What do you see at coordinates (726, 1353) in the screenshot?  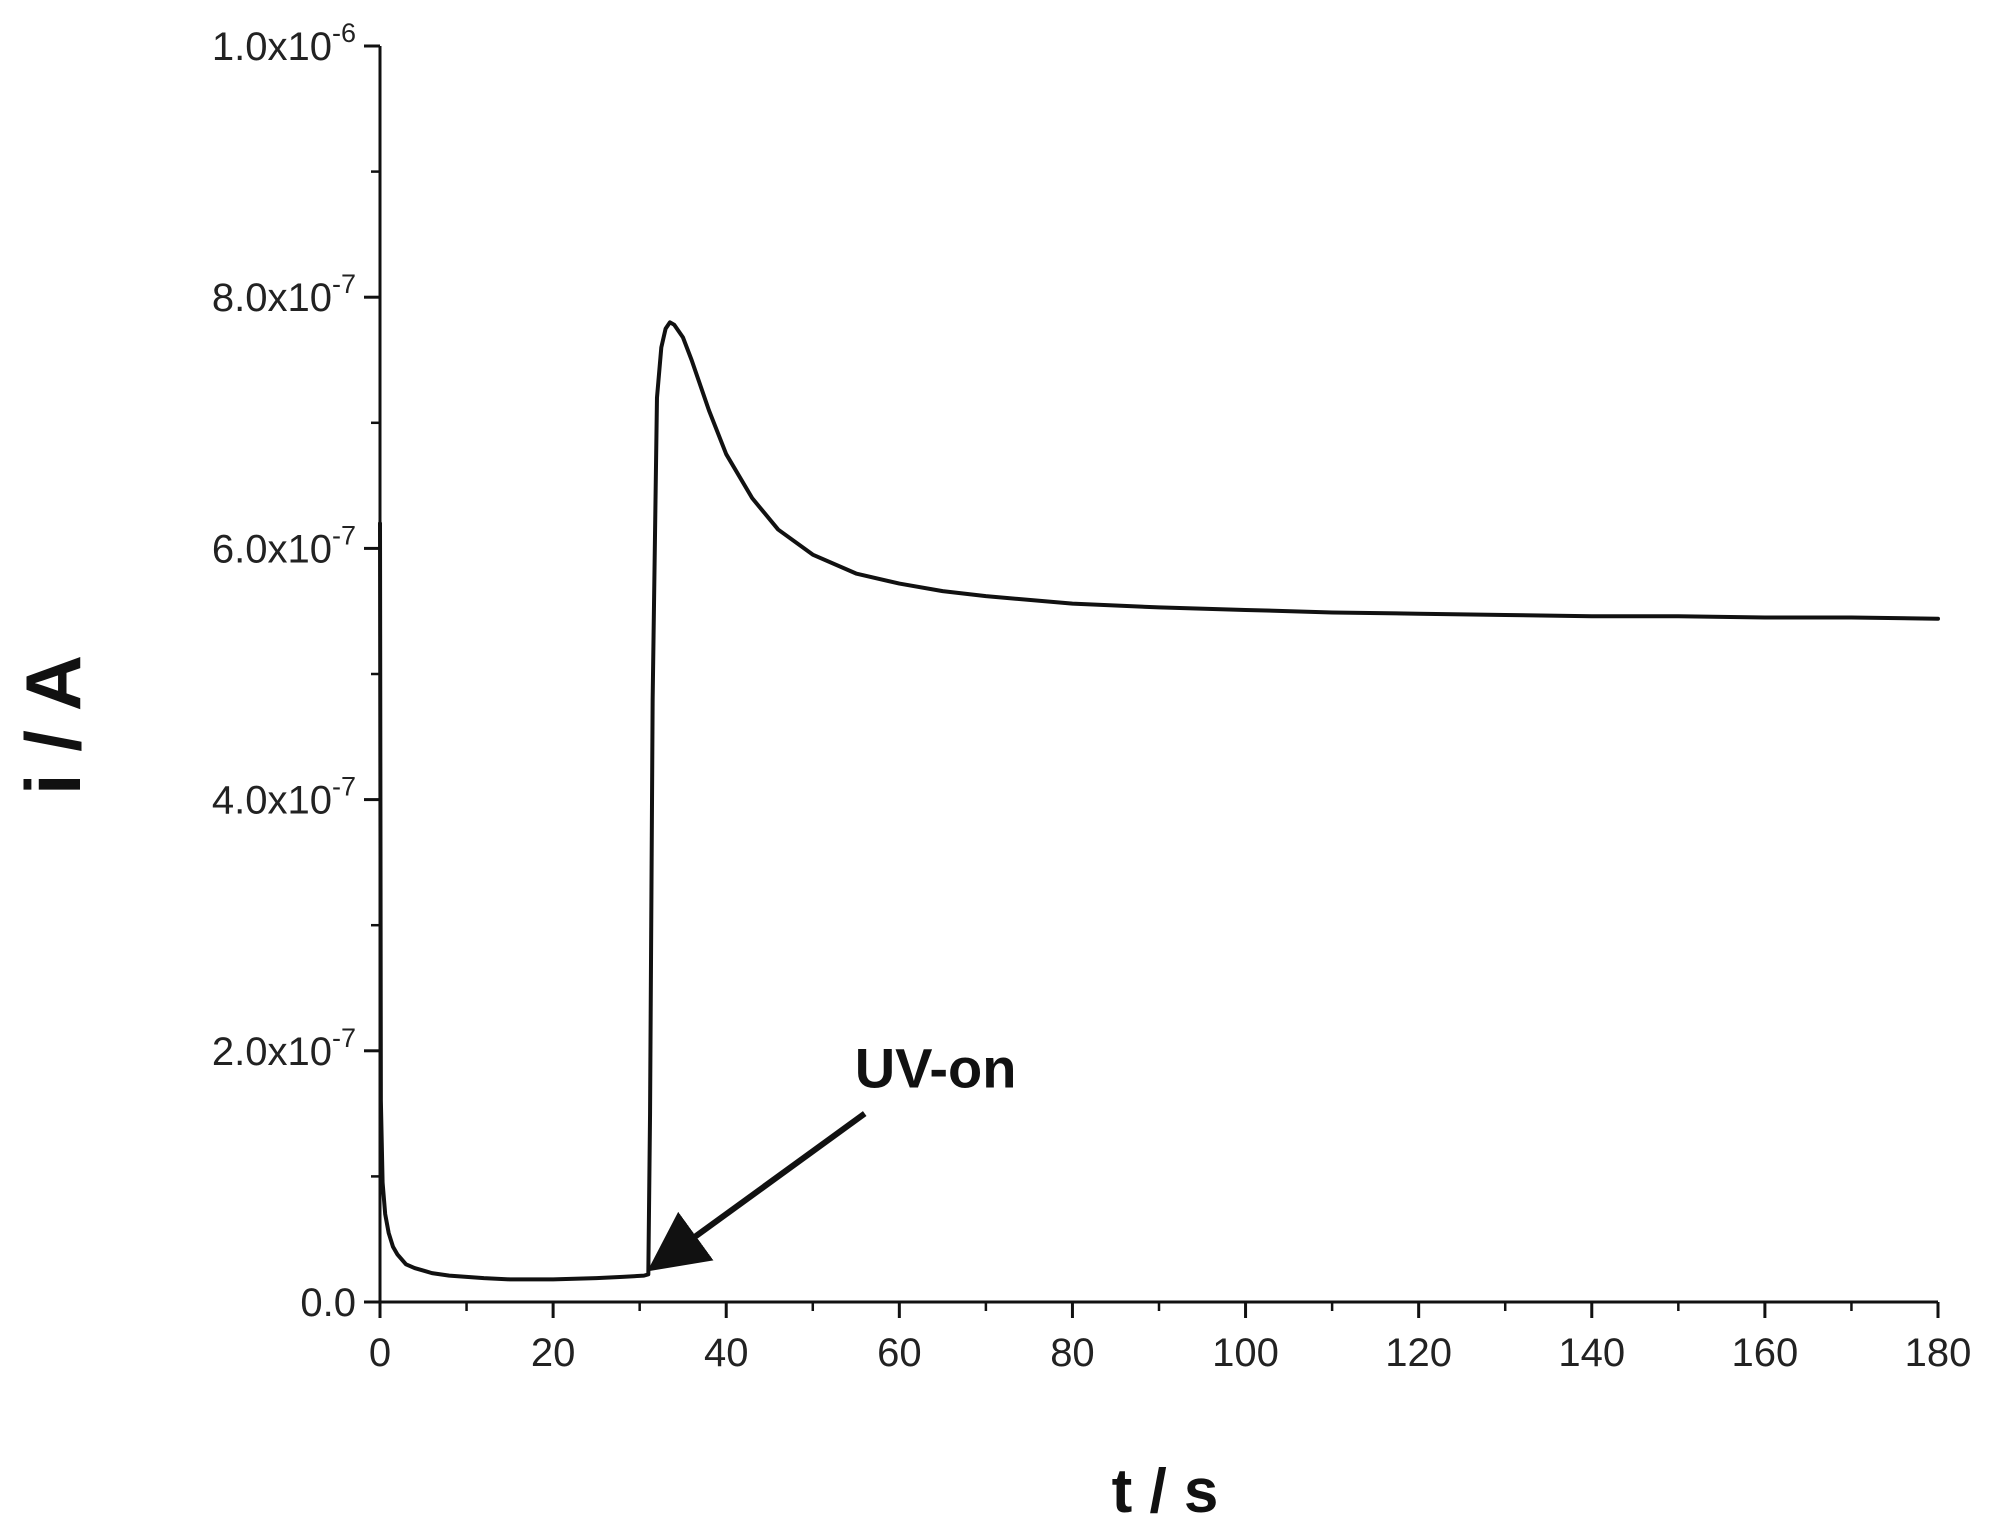 I see `x-tick-label: 40` at bounding box center [726, 1353].